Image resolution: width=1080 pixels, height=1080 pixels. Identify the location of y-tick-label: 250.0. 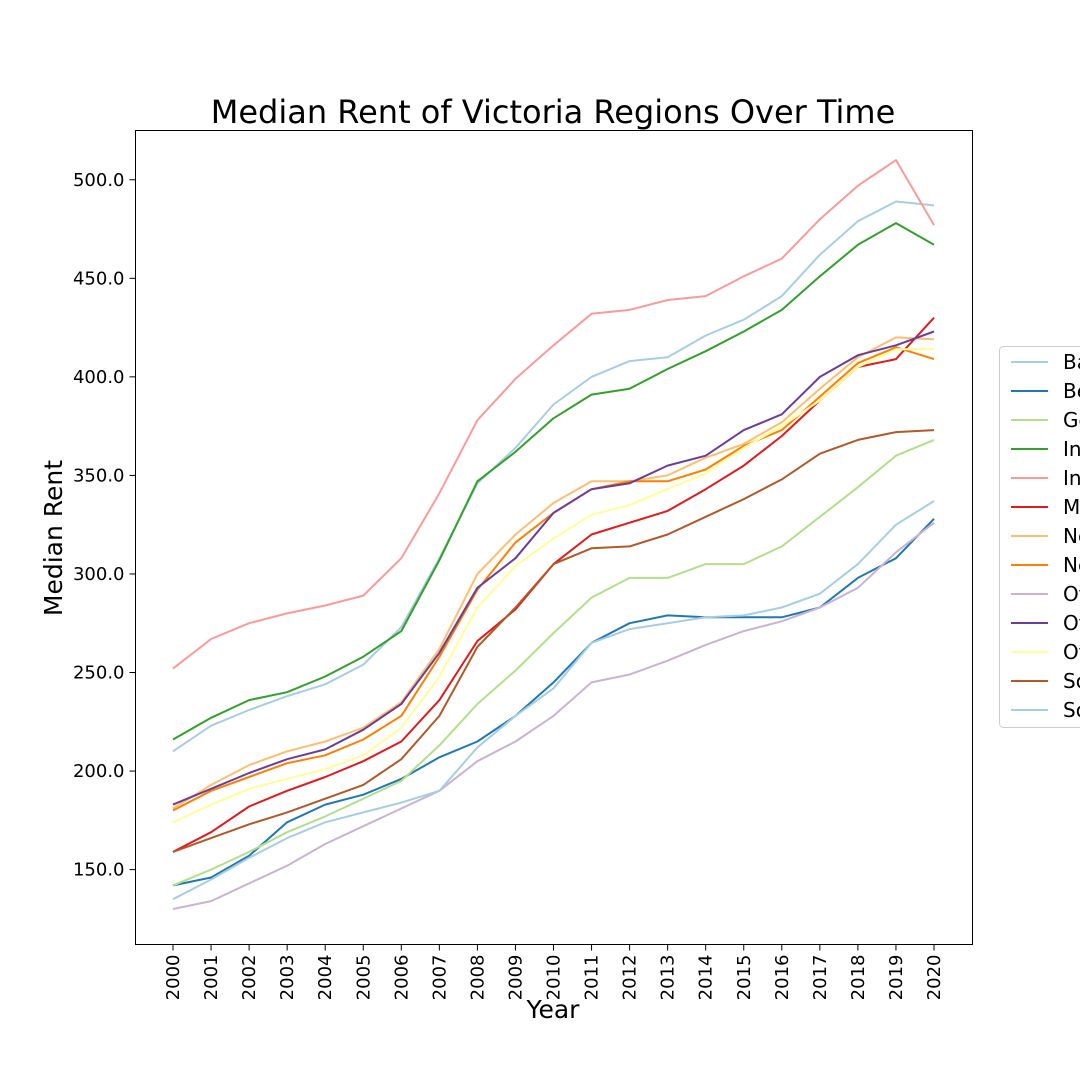
(99, 673).